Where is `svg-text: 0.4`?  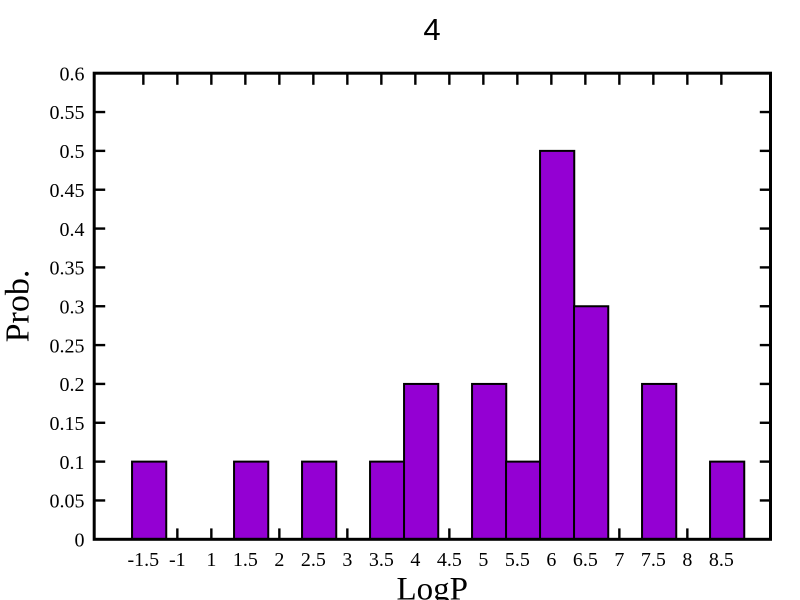 svg-text: 0.4 is located at coordinates (72, 230).